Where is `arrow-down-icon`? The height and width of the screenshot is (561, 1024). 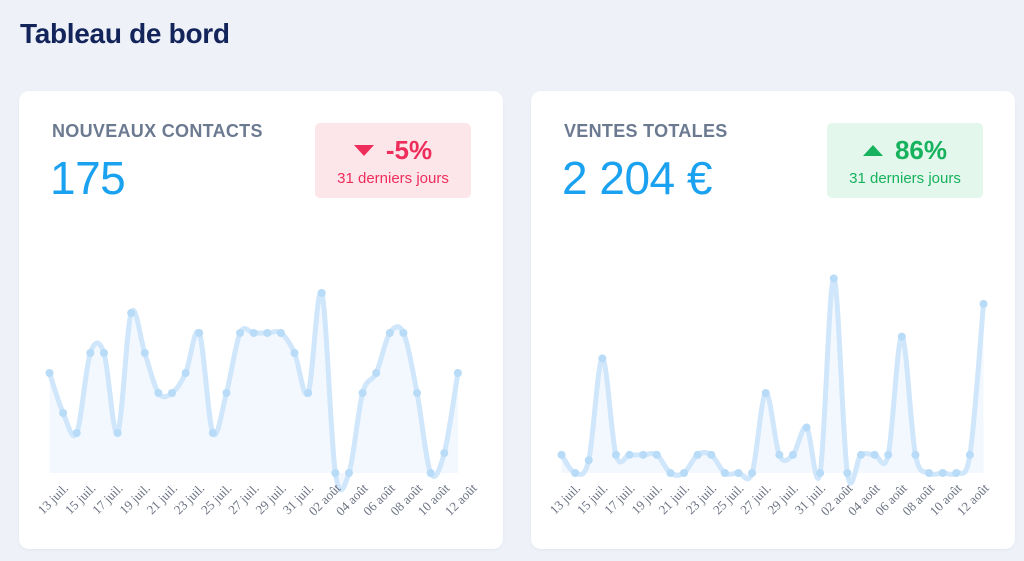 arrow-down-icon is located at coordinates (363, 150).